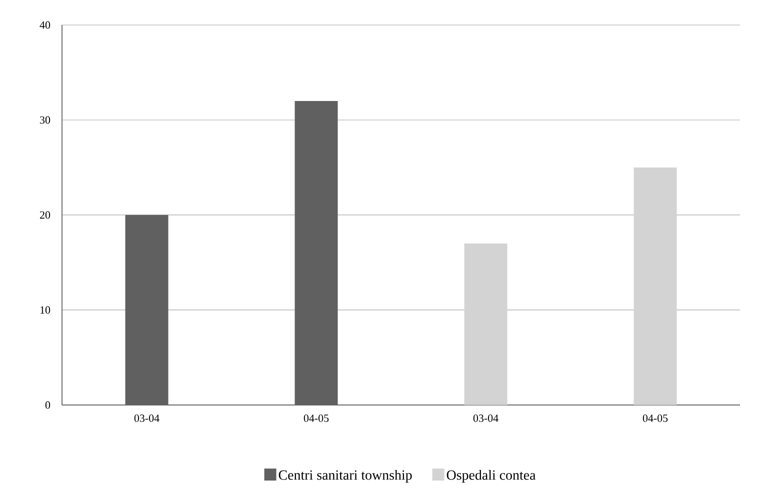  I want to click on legend-label: Centri sanitari township, so click(345, 476).